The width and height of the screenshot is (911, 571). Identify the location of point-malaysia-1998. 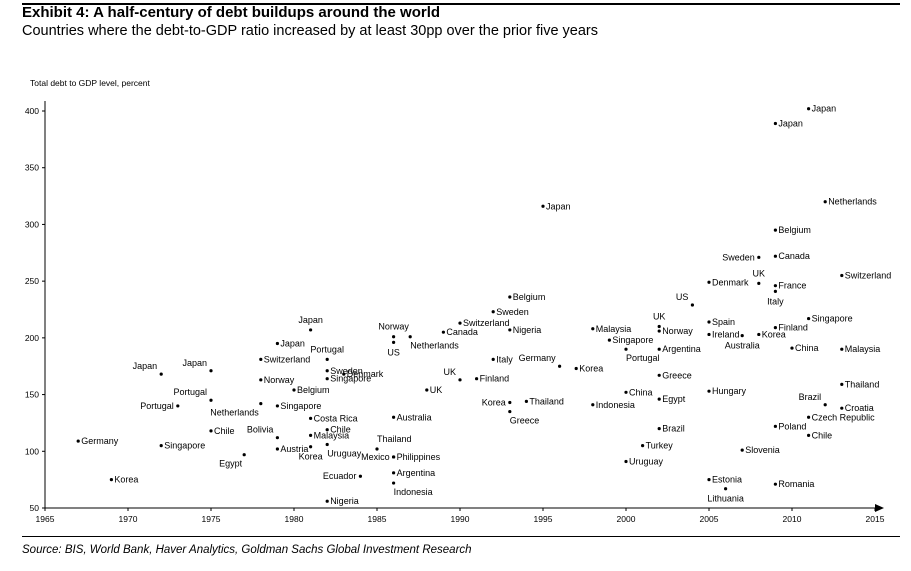
(593, 329).